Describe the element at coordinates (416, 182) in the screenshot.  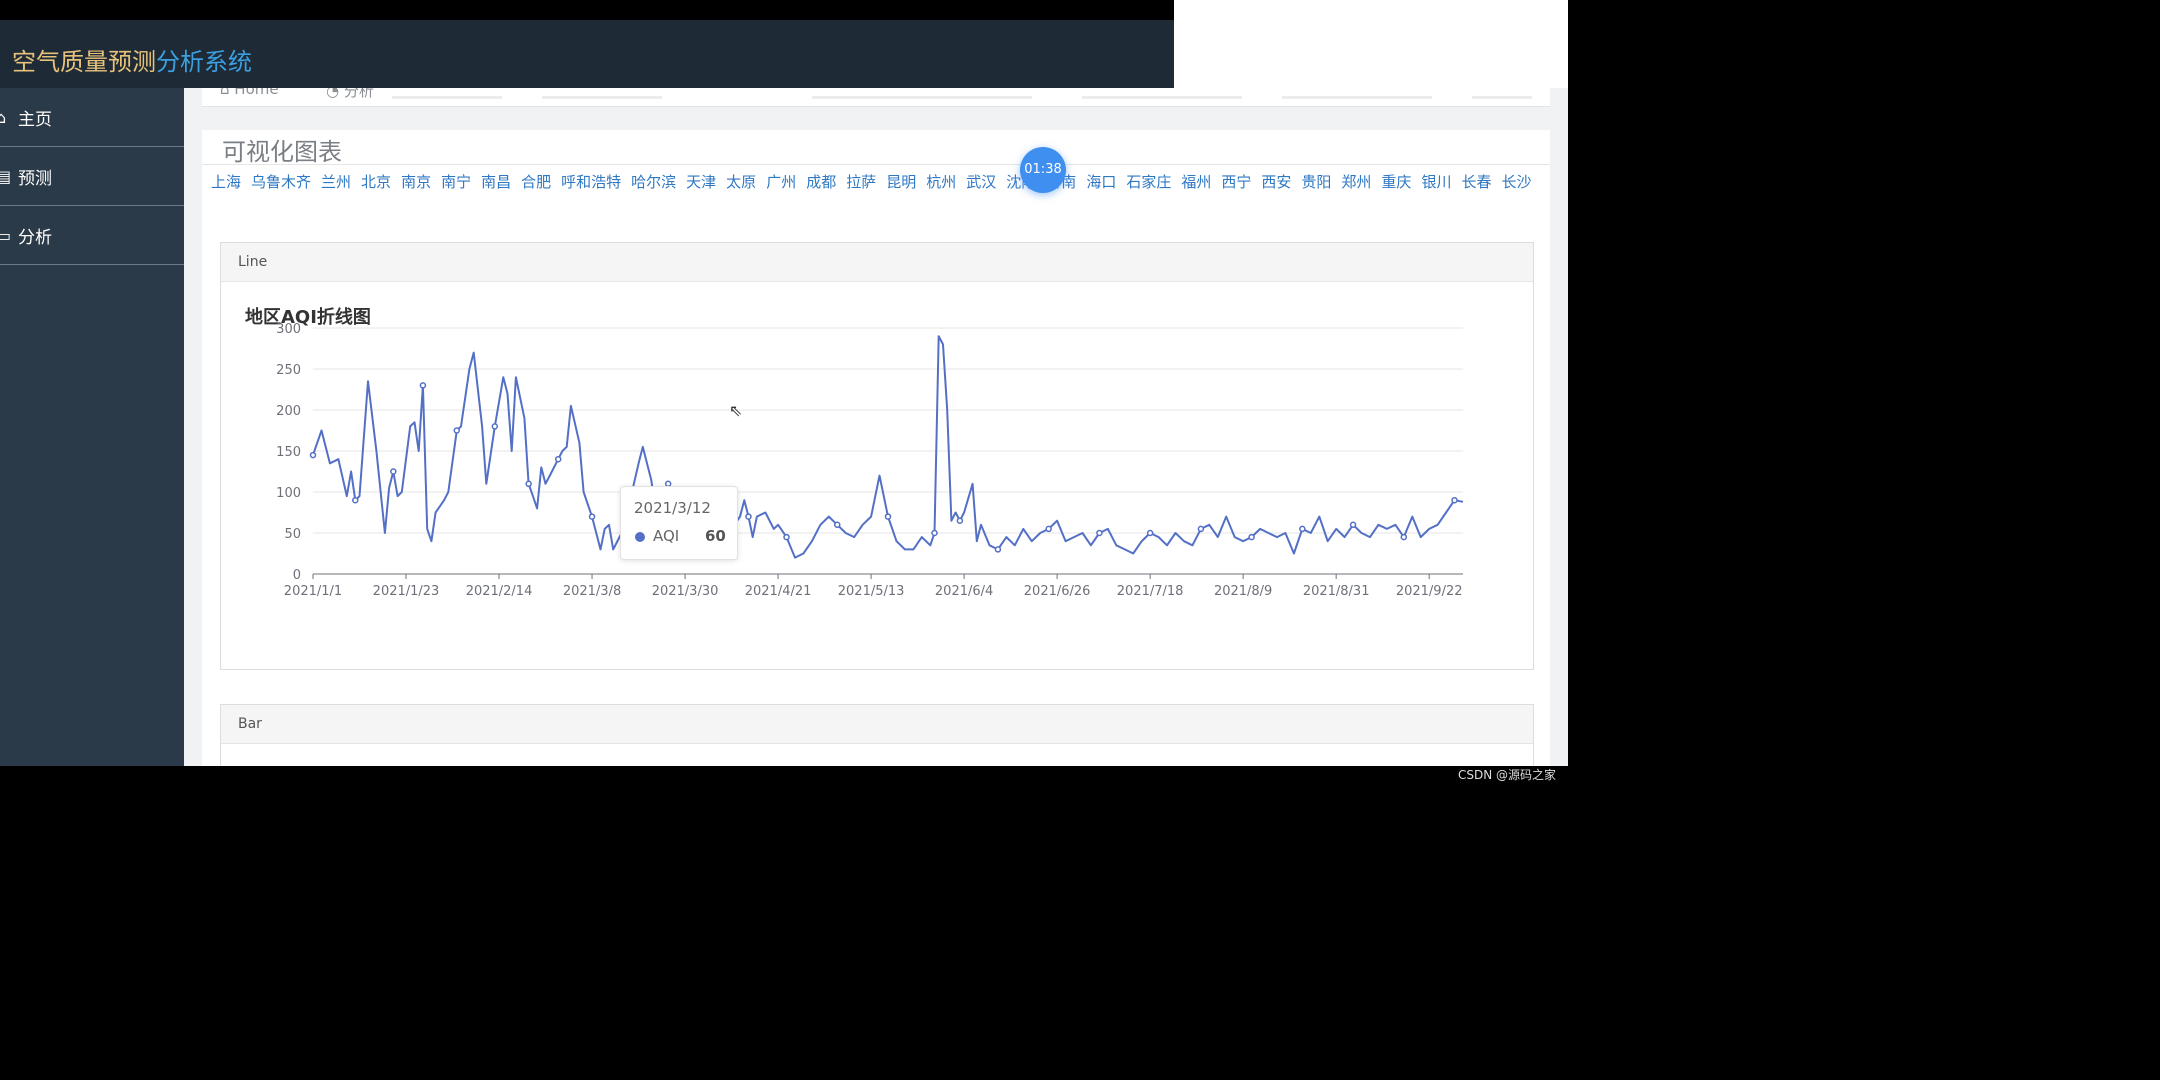
I see `city-link: 南京` at that location.